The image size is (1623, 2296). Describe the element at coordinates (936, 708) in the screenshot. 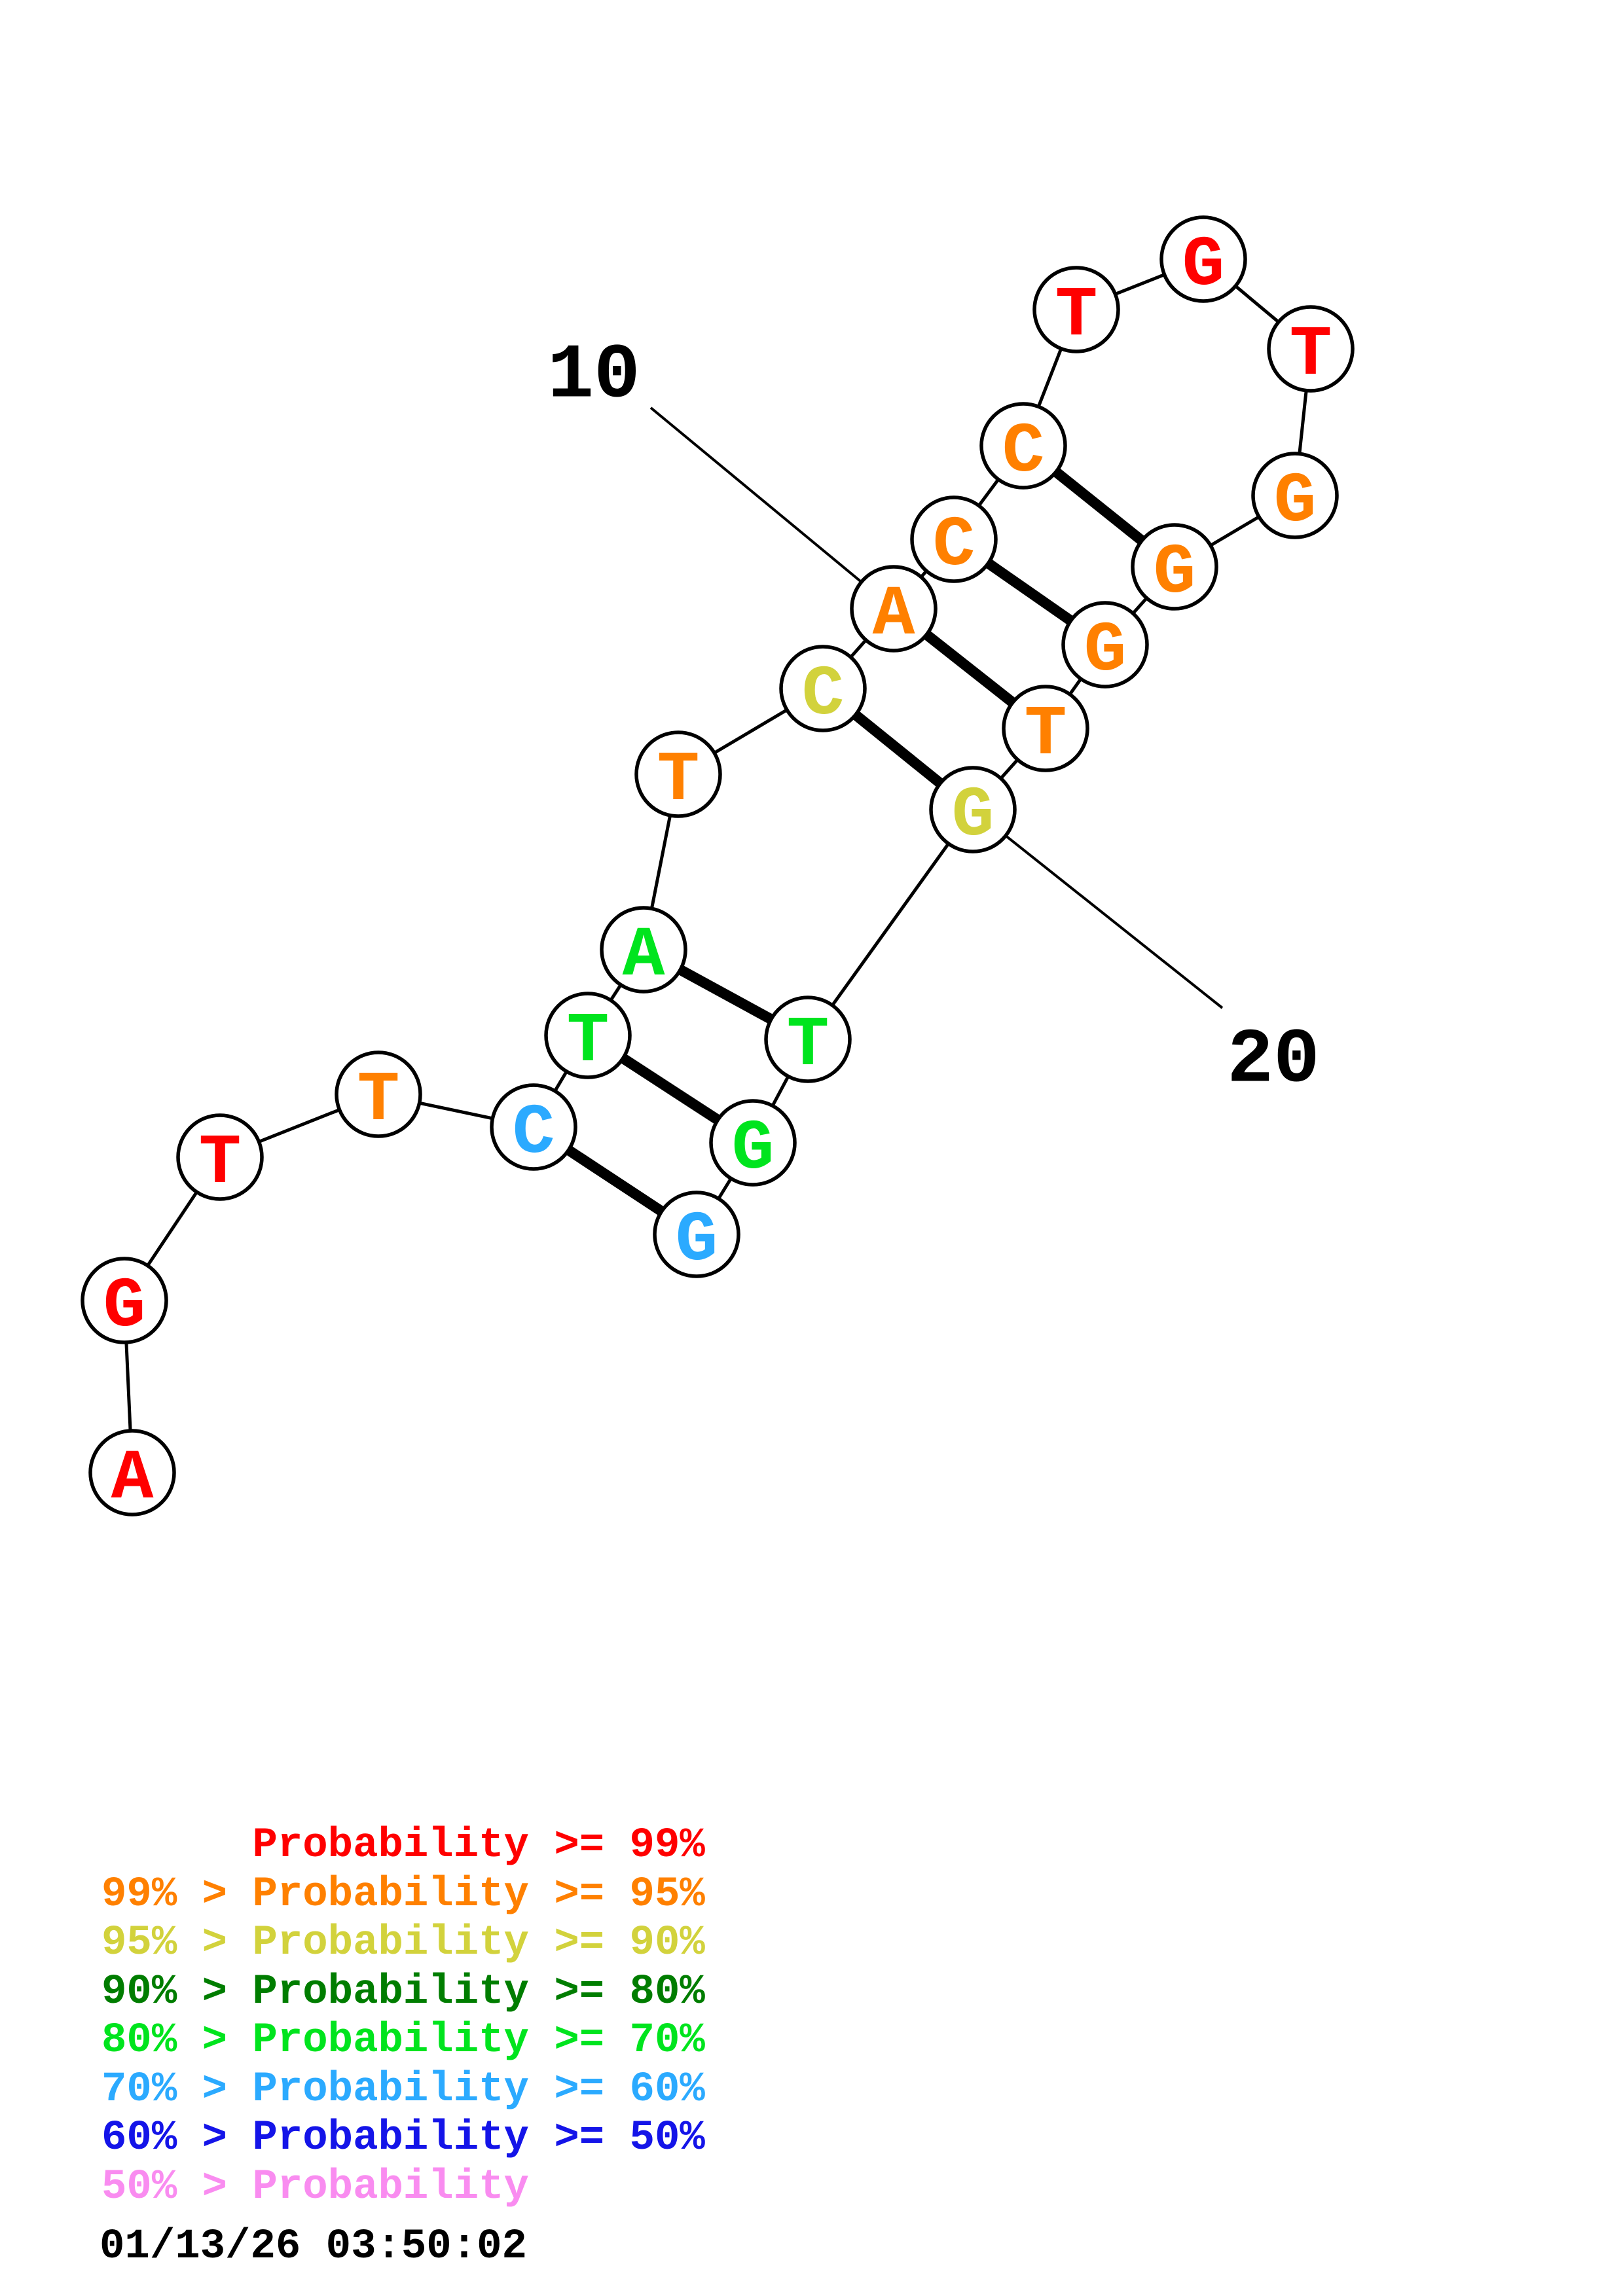

I see `label-leader-lines` at that location.